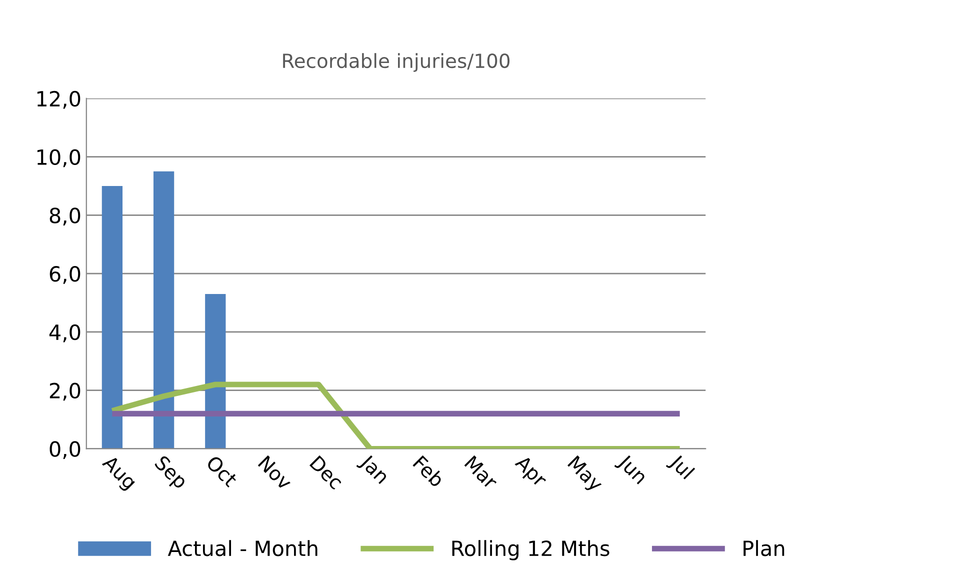  What do you see at coordinates (764, 548) in the screenshot?
I see `legend-label: Plan` at bounding box center [764, 548].